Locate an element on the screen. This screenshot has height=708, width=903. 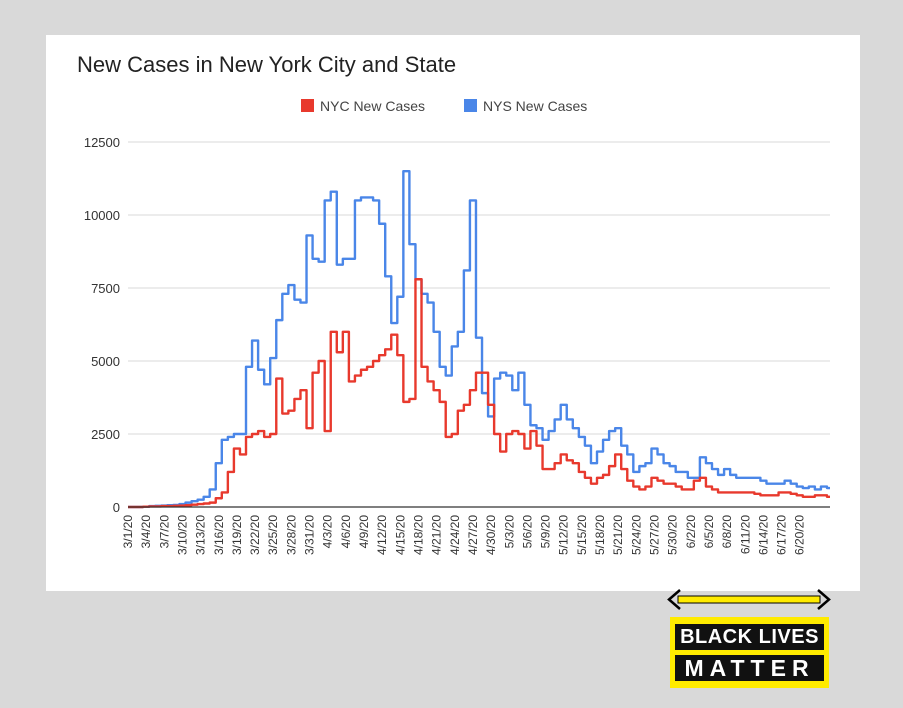
y-tick-label: 7500 is located at coordinates (105, 288).